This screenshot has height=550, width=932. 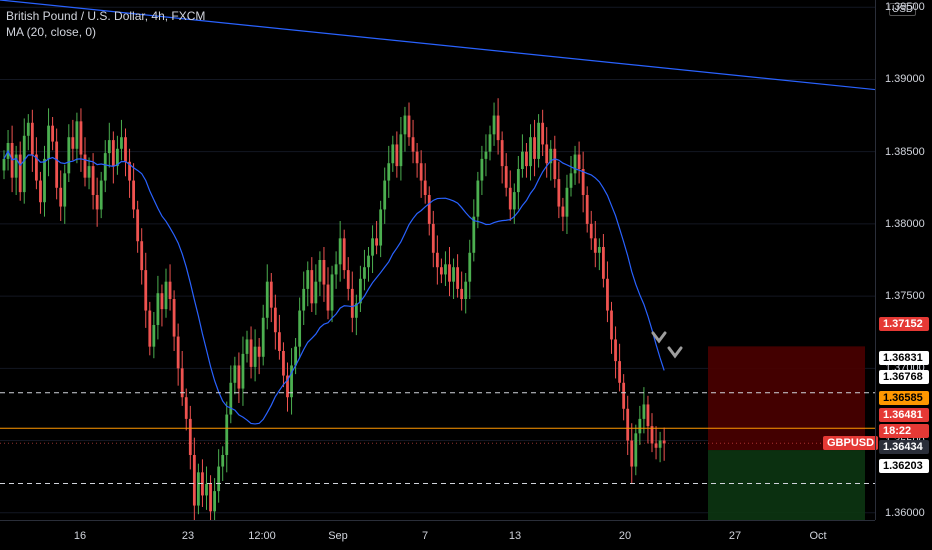 I want to click on time-tick-label: 20, so click(x=625, y=536).